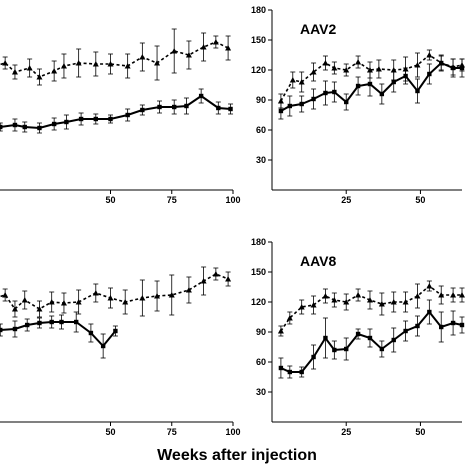  I want to click on panel-title: AAV8, so click(318, 261).